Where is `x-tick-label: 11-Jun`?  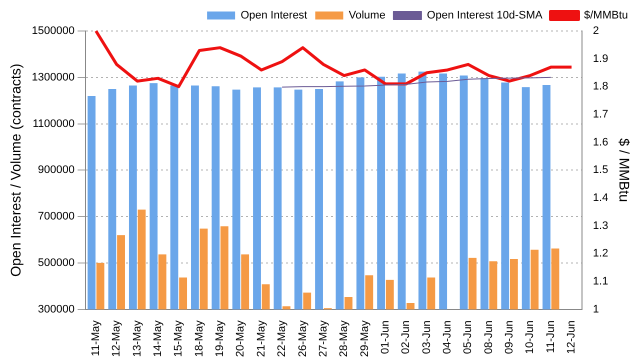
x-tick-label: 11-Jun is located at coordinates (550, 337).